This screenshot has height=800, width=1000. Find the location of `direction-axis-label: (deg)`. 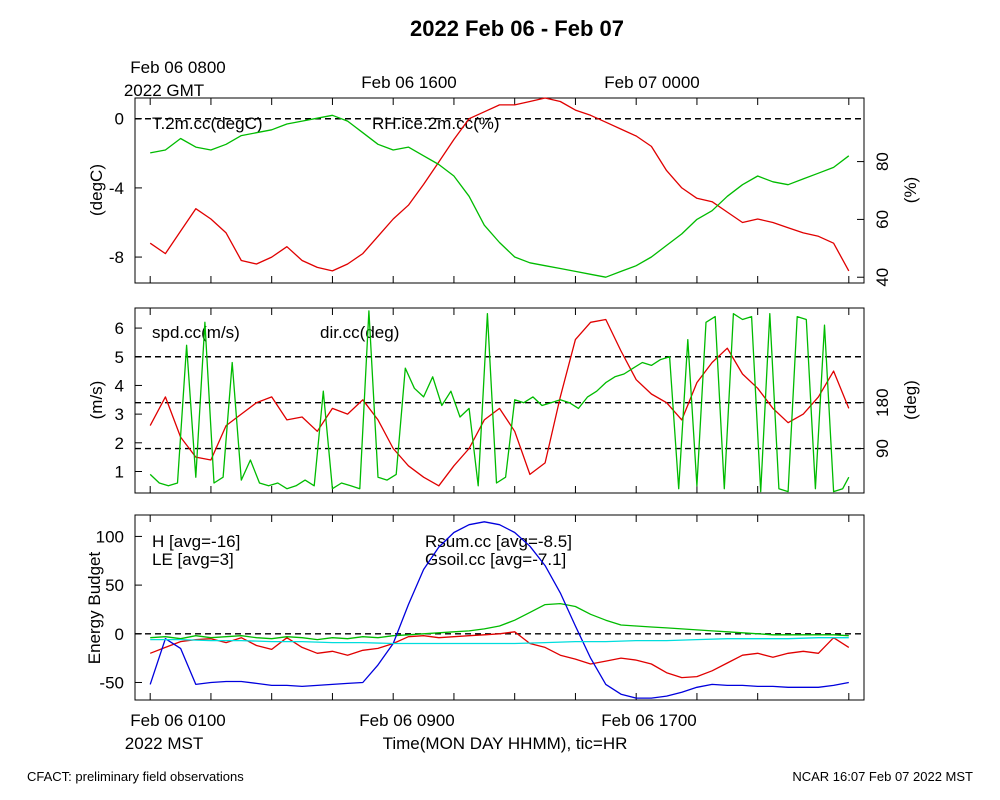

direction-axis-label: (deg) is located at coordinates (910, 400).